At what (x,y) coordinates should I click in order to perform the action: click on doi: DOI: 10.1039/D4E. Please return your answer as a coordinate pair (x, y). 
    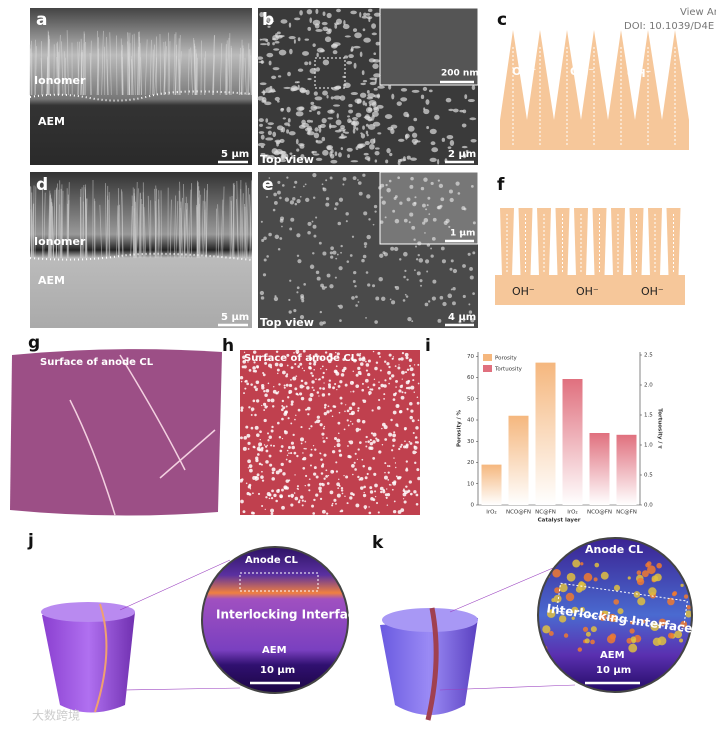
    Looking at the image, I should click on (669, 26).